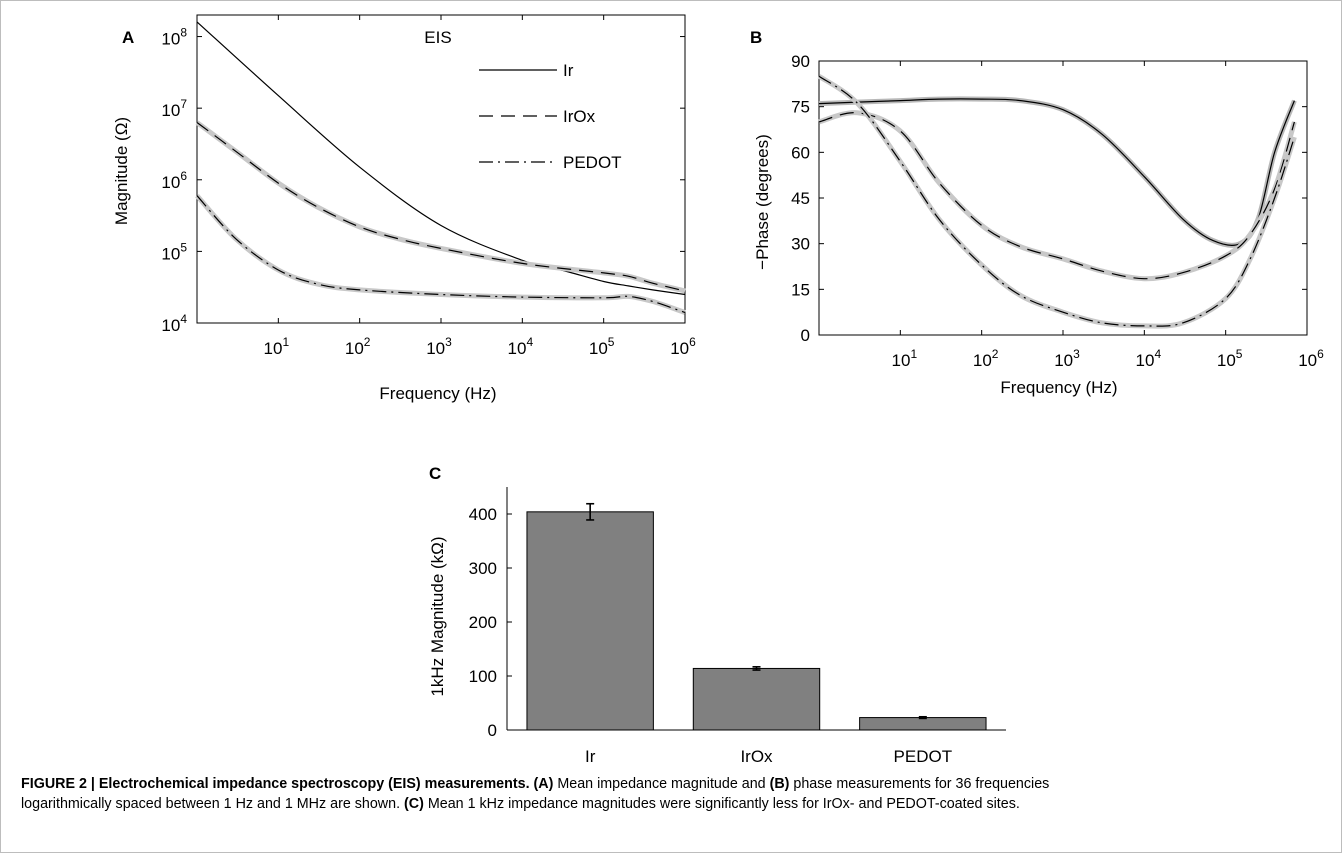 The height and width of the screenshot is (853, 1342). What do you see at coordinates (905, 358) in the screenshot?
I see `panel-b-x-tick-label: 10¹` at bounding box center [905, 358].